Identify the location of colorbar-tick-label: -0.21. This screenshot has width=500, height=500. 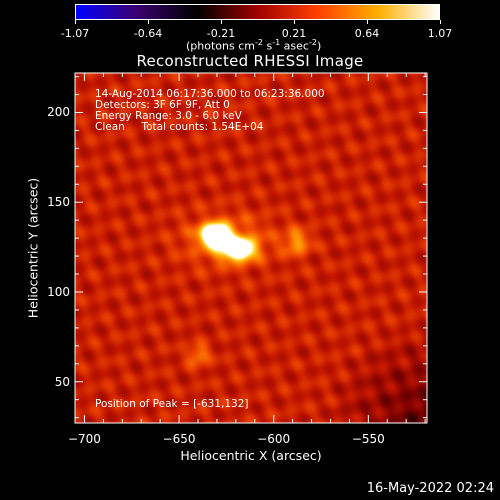
(221, 33).